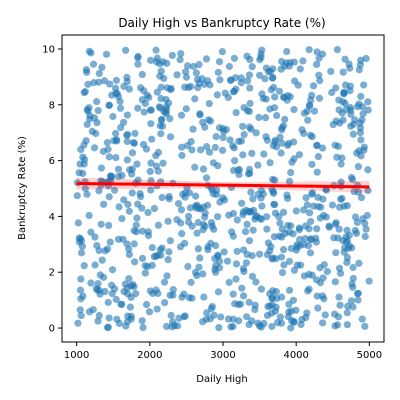  Describe the element at coordinates (221, 379) in the screenshot. I see `x-axis-label: Daily High` at that location.